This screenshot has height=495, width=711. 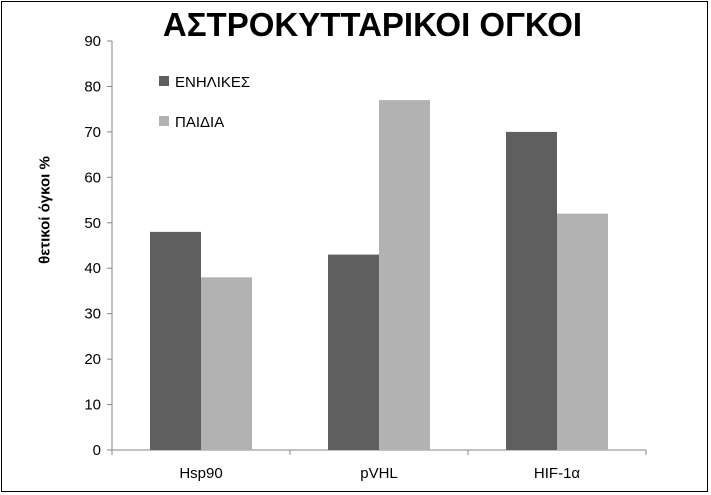 What do you see at coordinates (212, 82) in the screenshot?
I see `legend-label: ΕΝΗΛΙΚΕΣ` at bounding box center [212, 82].